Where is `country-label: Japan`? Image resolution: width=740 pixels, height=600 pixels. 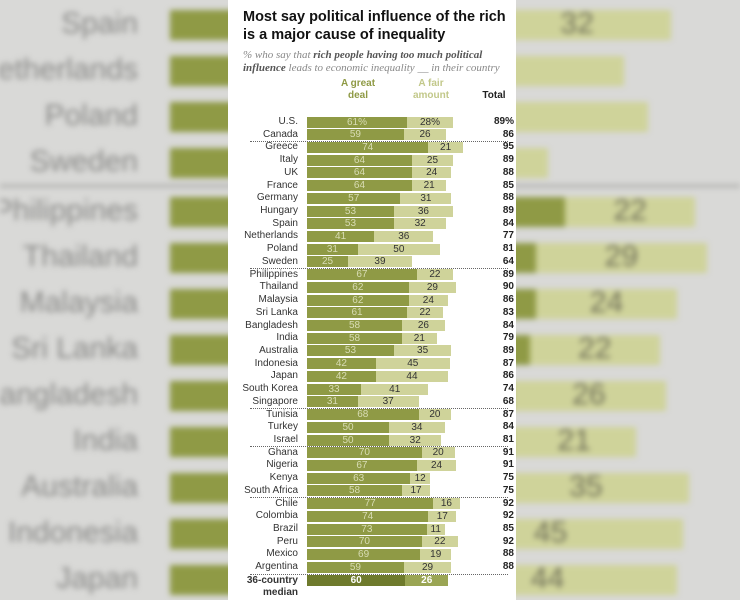
country-label: Japan is located at coordinates (284, 376).